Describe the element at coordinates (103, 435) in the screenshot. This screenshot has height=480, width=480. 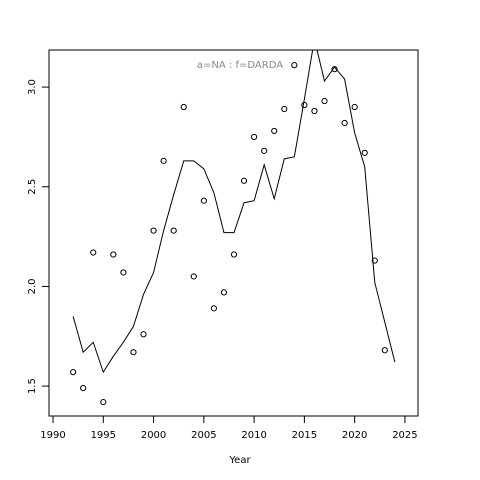
I see `x-tick-label: 1995` at that location.